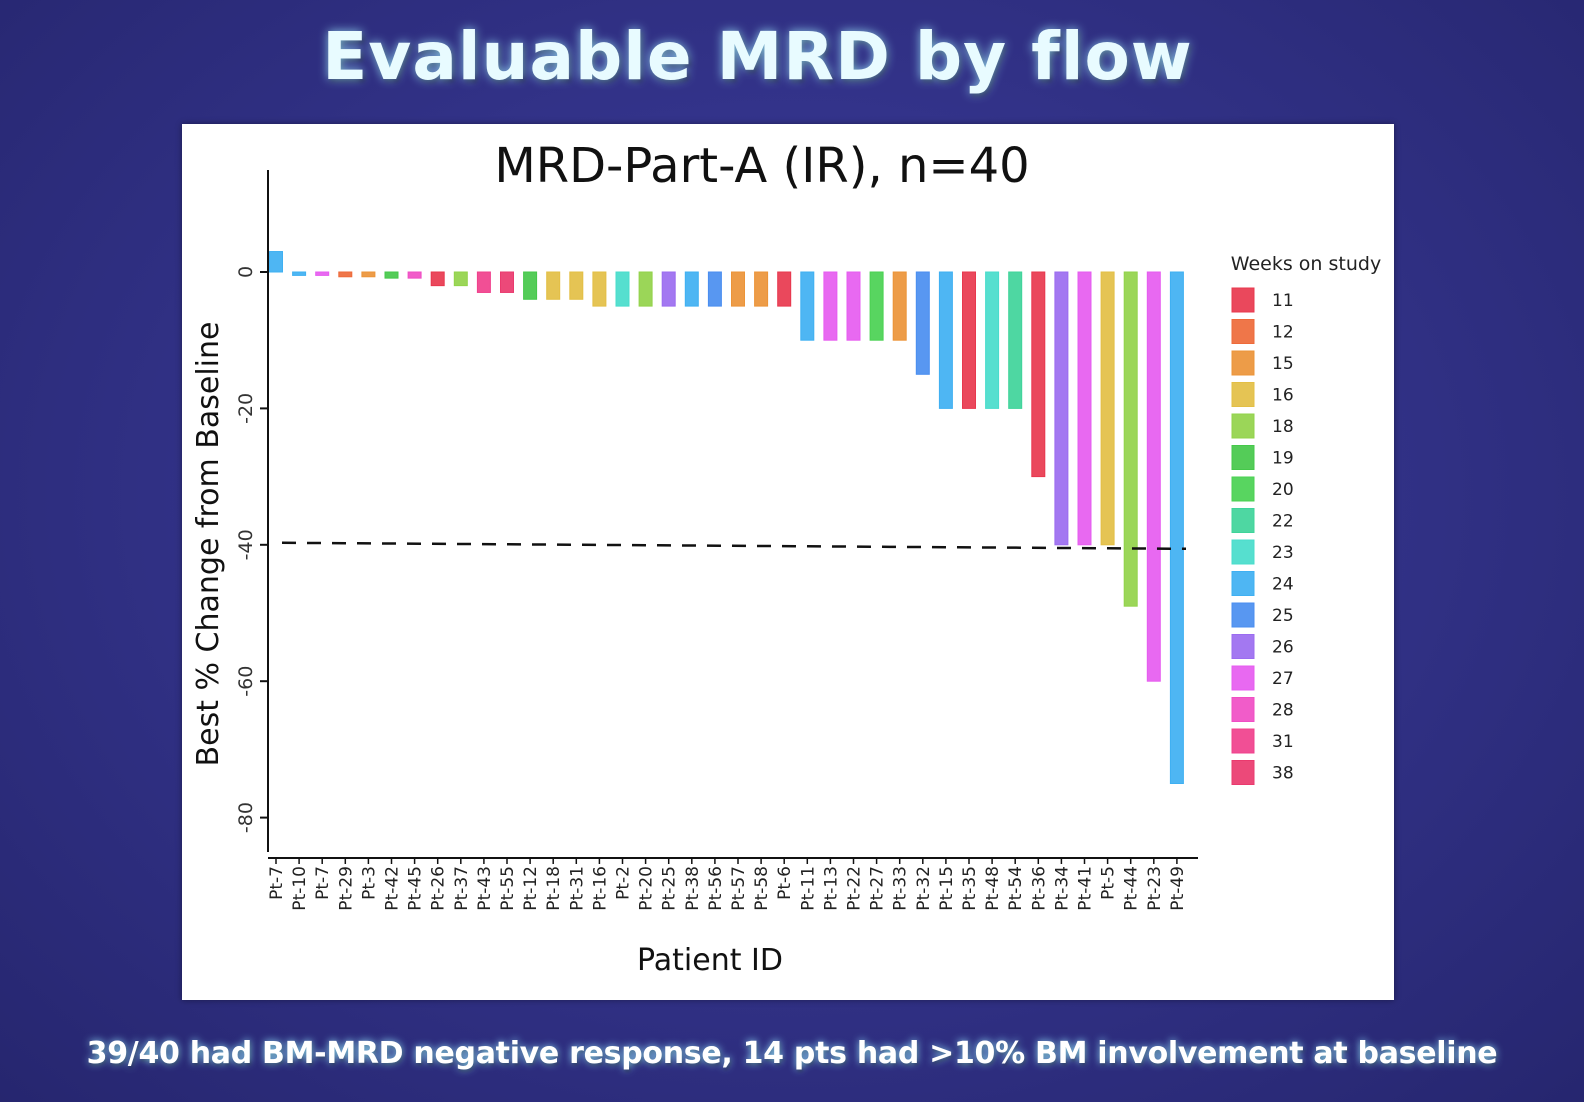 This screenshot has width=1584, height=1102. What do you see at coordinates (1039, 888) in the screenshot?
I see `x-tick-label: Pt-36` at bounding box center [1039, 888].